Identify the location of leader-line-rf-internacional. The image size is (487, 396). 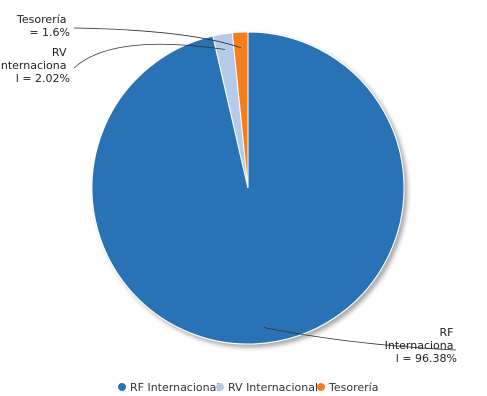
(360, 339).